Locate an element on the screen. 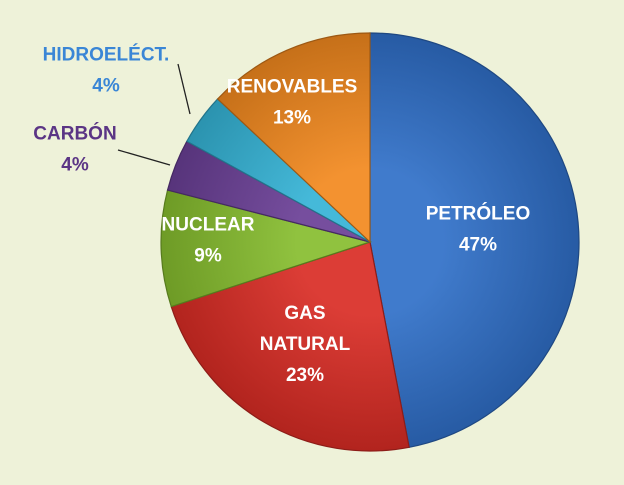 This screenshot has width=624, height=485. leader-line-hidroelect is located at coordinates (184, 89).